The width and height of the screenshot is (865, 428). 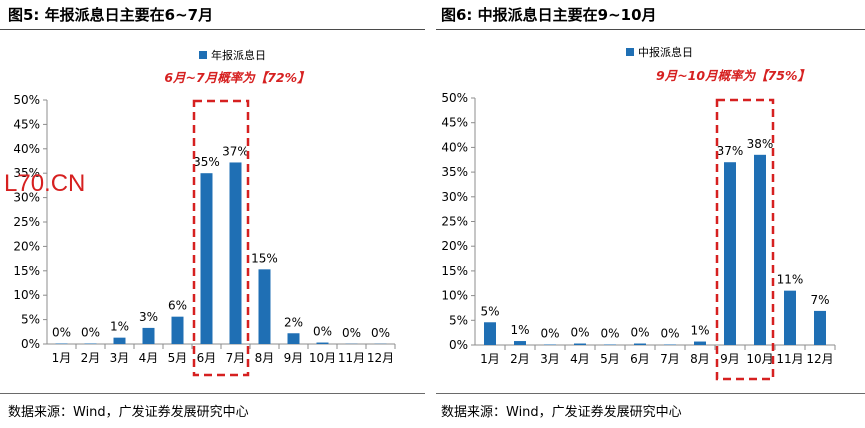 What do you see at coordinates (733, 75) in the screenshot?
I see `highlight-label: 9月~10月概率为【75%】` at bounding box center [733, 75].